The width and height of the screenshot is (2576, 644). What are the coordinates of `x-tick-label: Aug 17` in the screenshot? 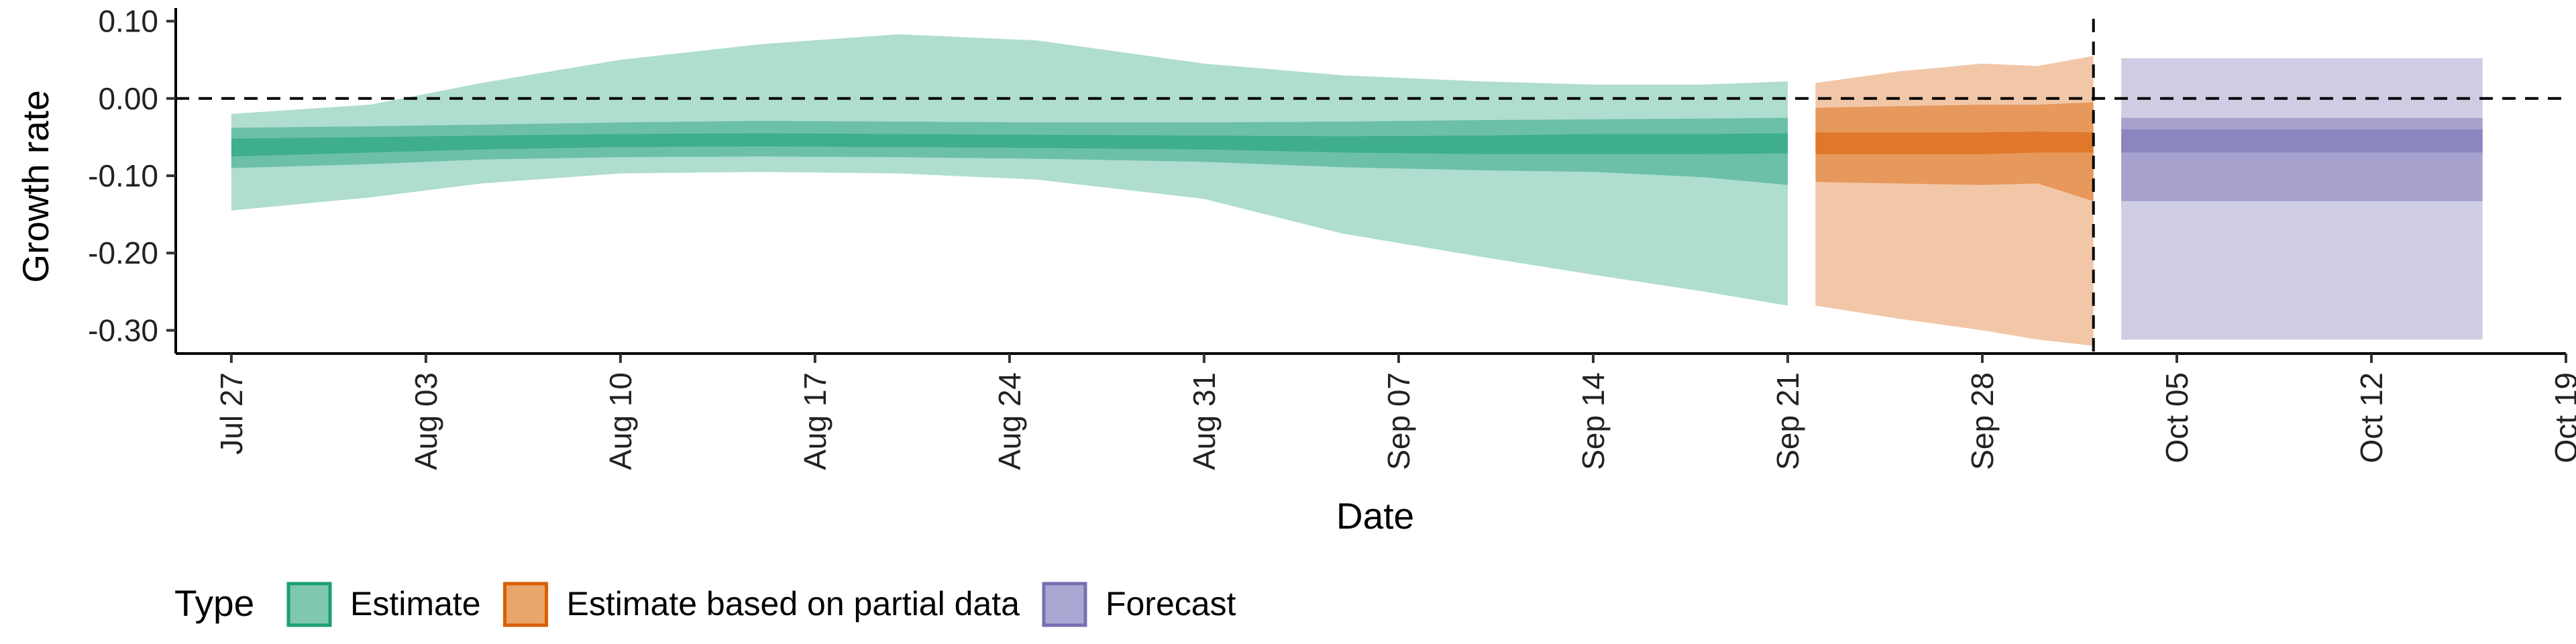 It's located at (815, 421).